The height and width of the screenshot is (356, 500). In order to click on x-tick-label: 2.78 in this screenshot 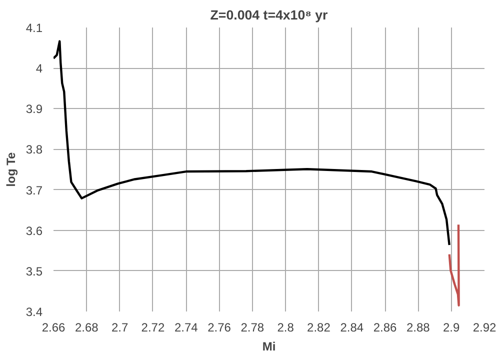, I will do `click(252, 327)`.